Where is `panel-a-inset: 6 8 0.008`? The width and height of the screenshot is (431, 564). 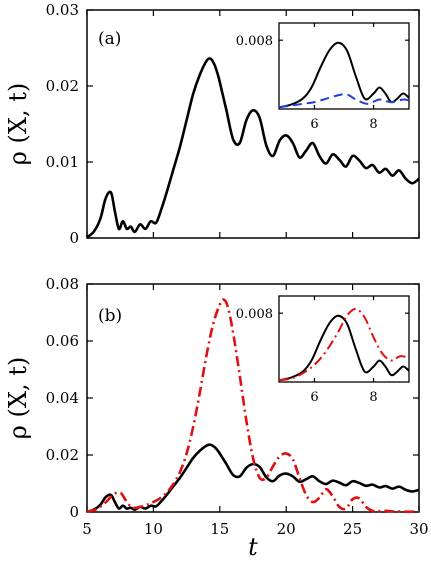 panel-a-inset: 6 8 0.008 is located at coordinates (323, 77).